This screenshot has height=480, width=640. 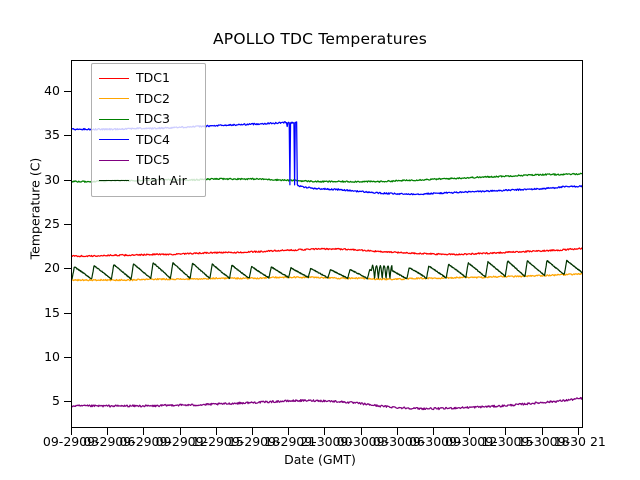 What do you see at coordinates (360, 441) in the screenshot?
I see `x-tick-label: 09-30 03` at bounding box center [360, 441].